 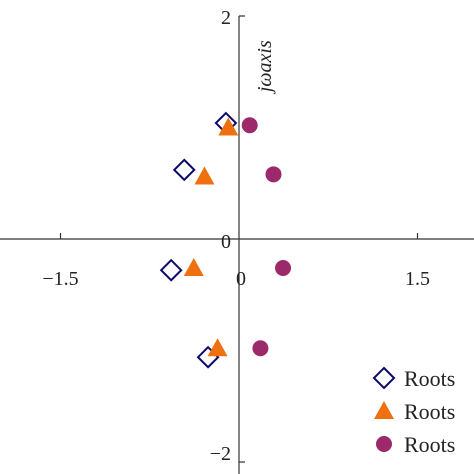 I want to click on x-tick-label: 1.5, so click(x=417, y=279).